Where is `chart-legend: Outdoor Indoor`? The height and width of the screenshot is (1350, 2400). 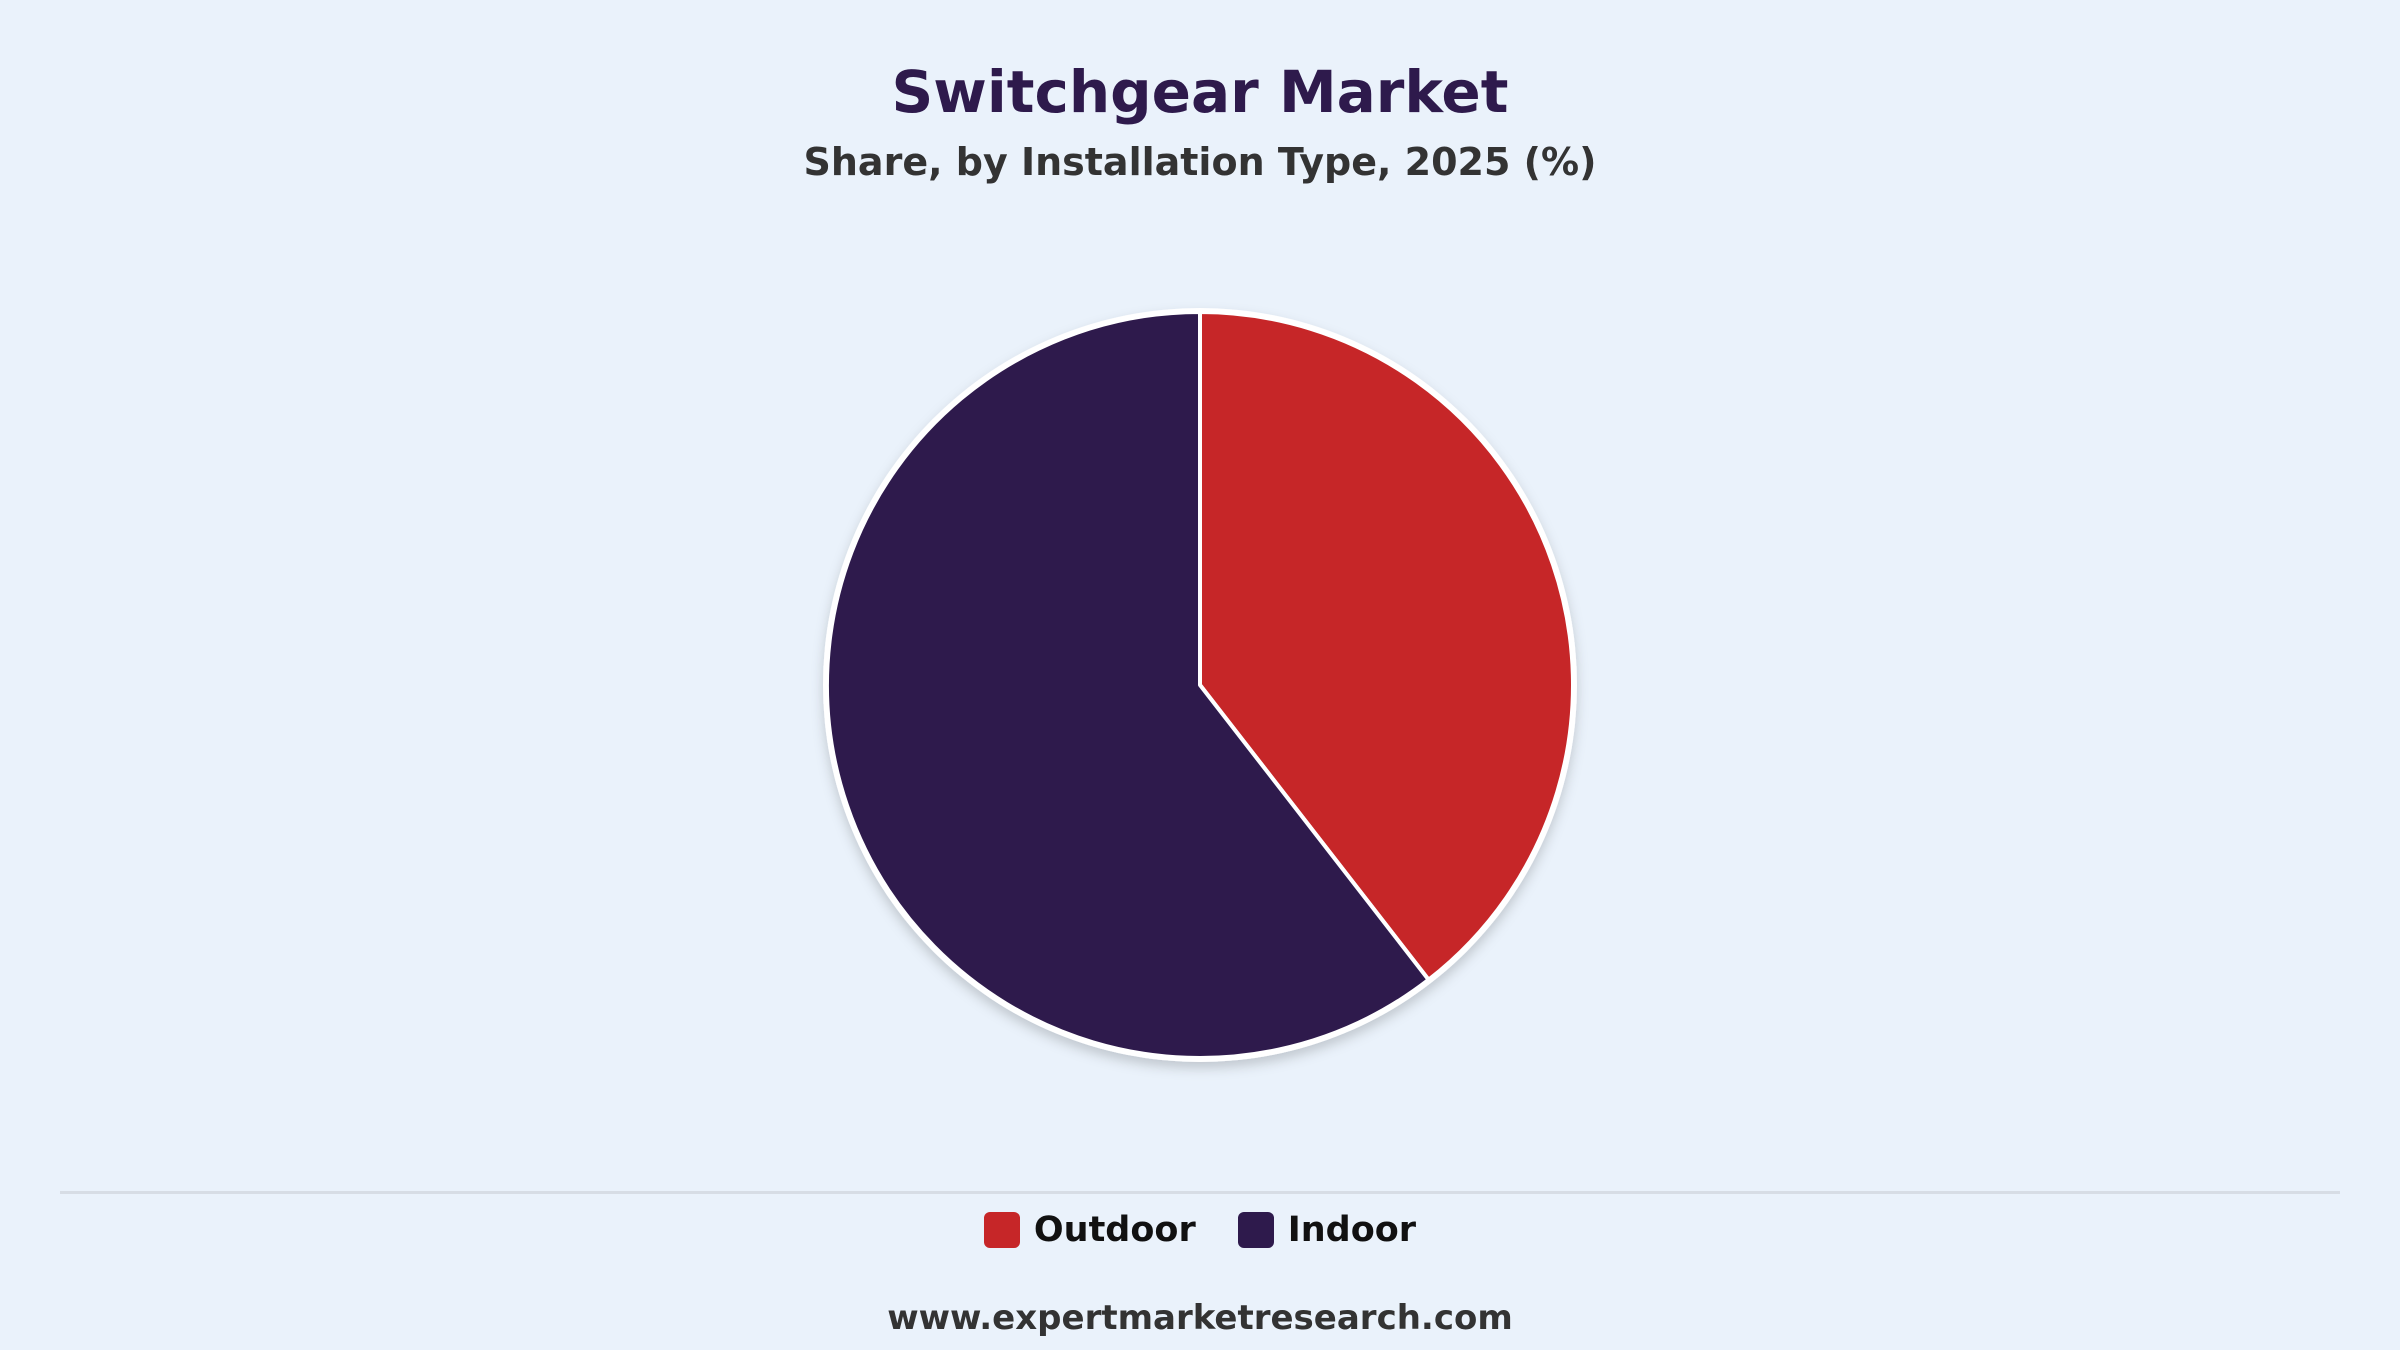 chart-legend: Outdoor Indoor is located at coordinates (1200, 1230).